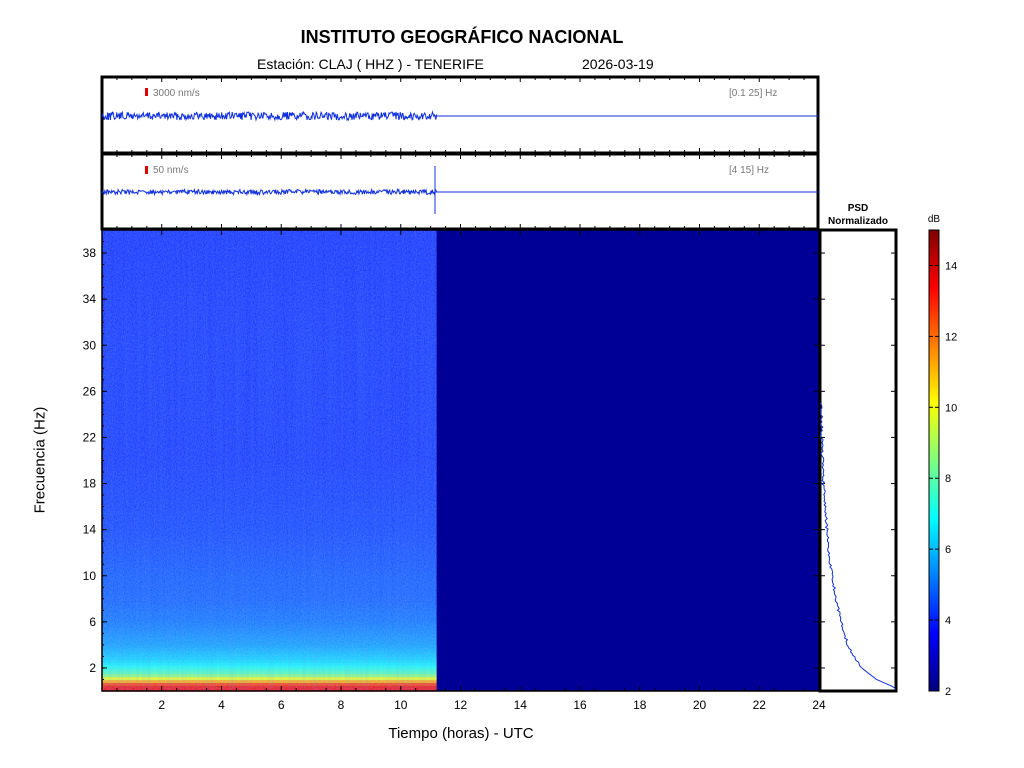  I want to click on colorbar-gradient, so click(934, 460).